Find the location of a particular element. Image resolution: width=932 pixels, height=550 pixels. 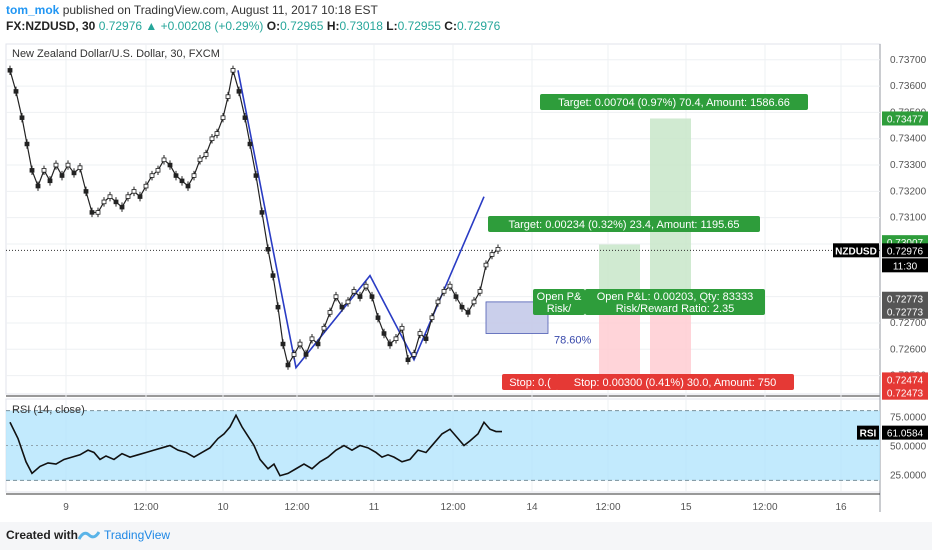

long-stop-tag: Stop: 0.00300 (0.41%) 30.0, Amount: 750 is located at coordinates (675, 382).